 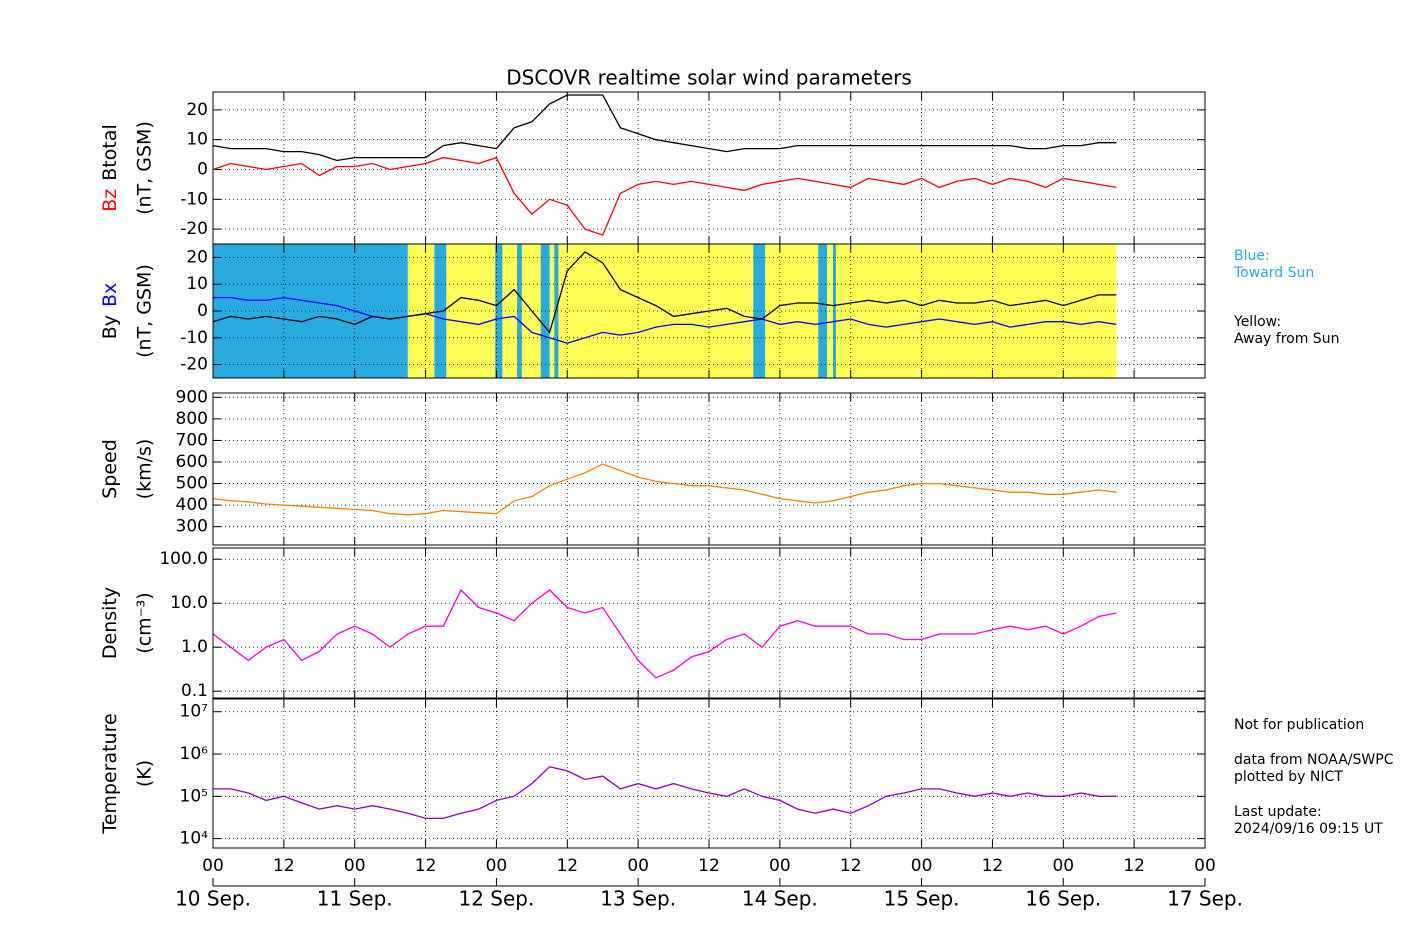 I want to click on y-tick-label: 100.0, so click(x=183, y=559).